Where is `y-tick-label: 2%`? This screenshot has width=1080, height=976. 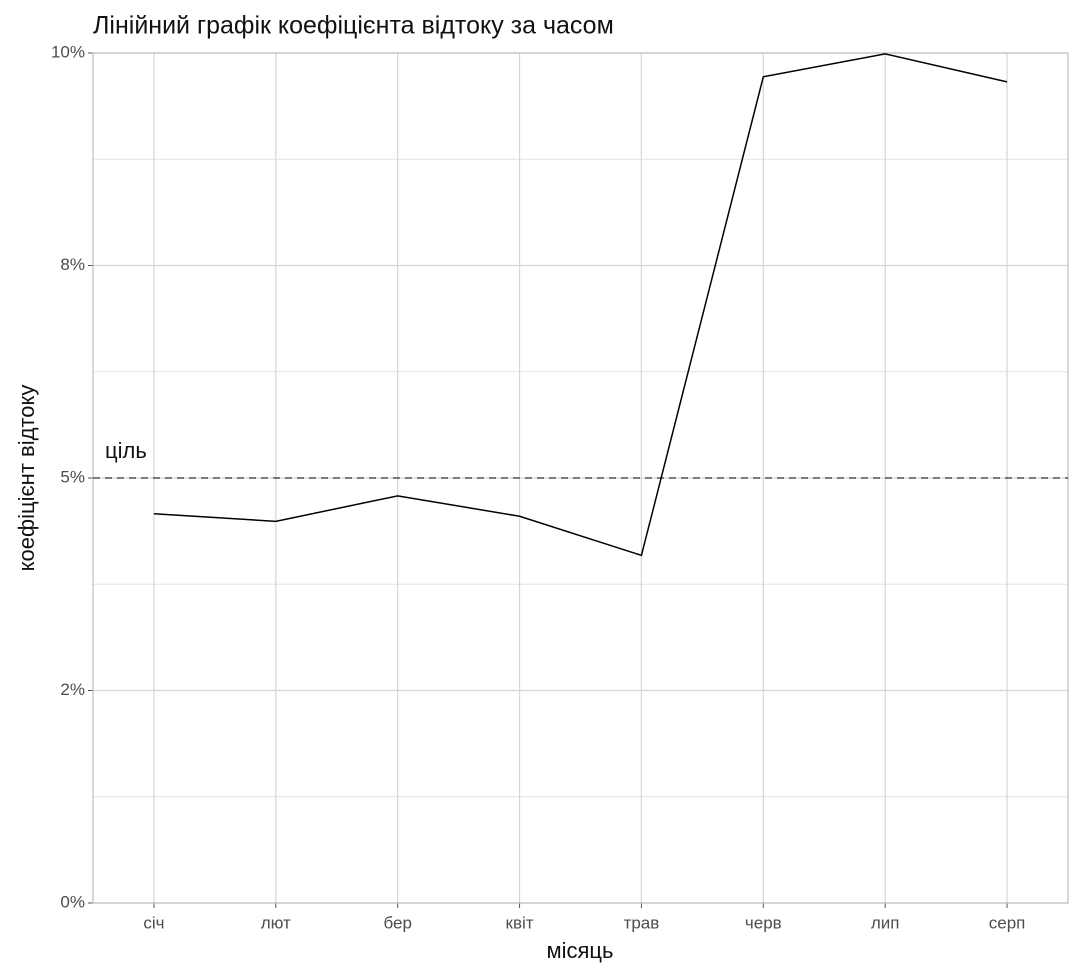
y-tick-label: 2% is located at coordinates (72, 689).